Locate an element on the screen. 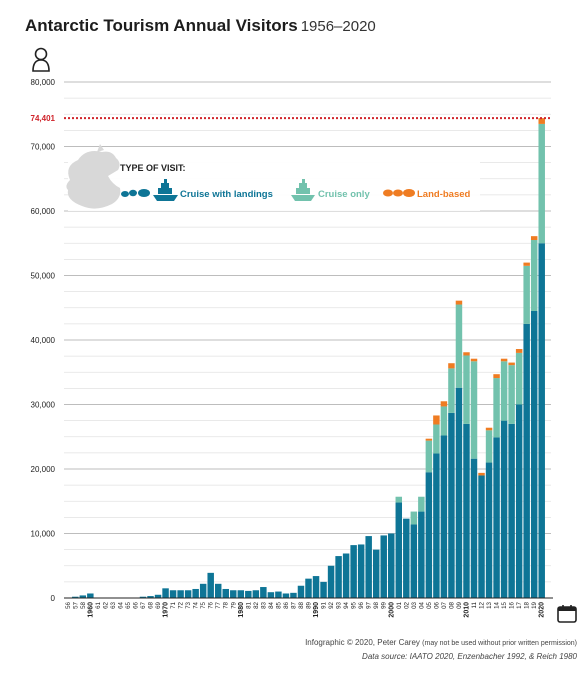 The width and height of the screenshot is (587, 692). footprints-icon is located at coordinates (399, 193).